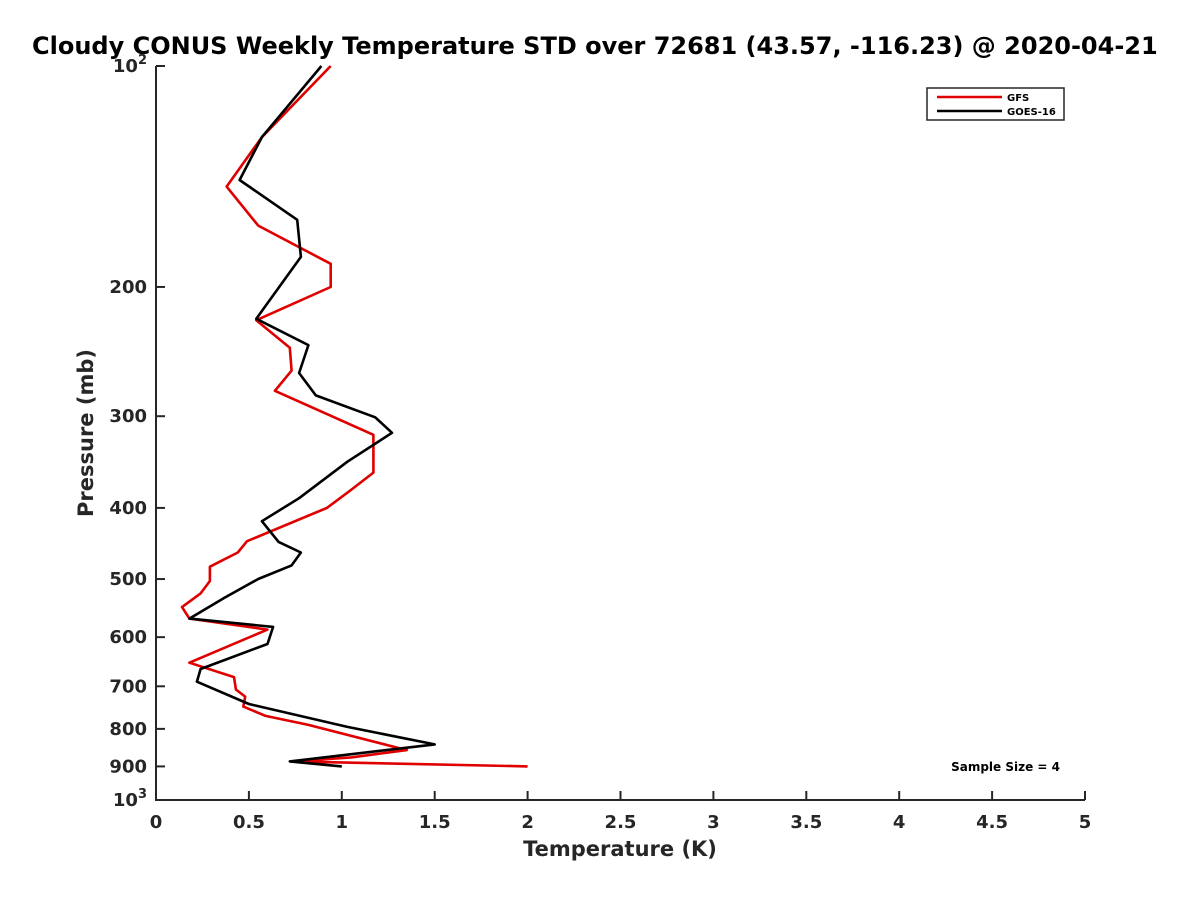  Describe the element at coordinates (342, 822) in the screenshot. I see `x-tick-label: 1` at that location.